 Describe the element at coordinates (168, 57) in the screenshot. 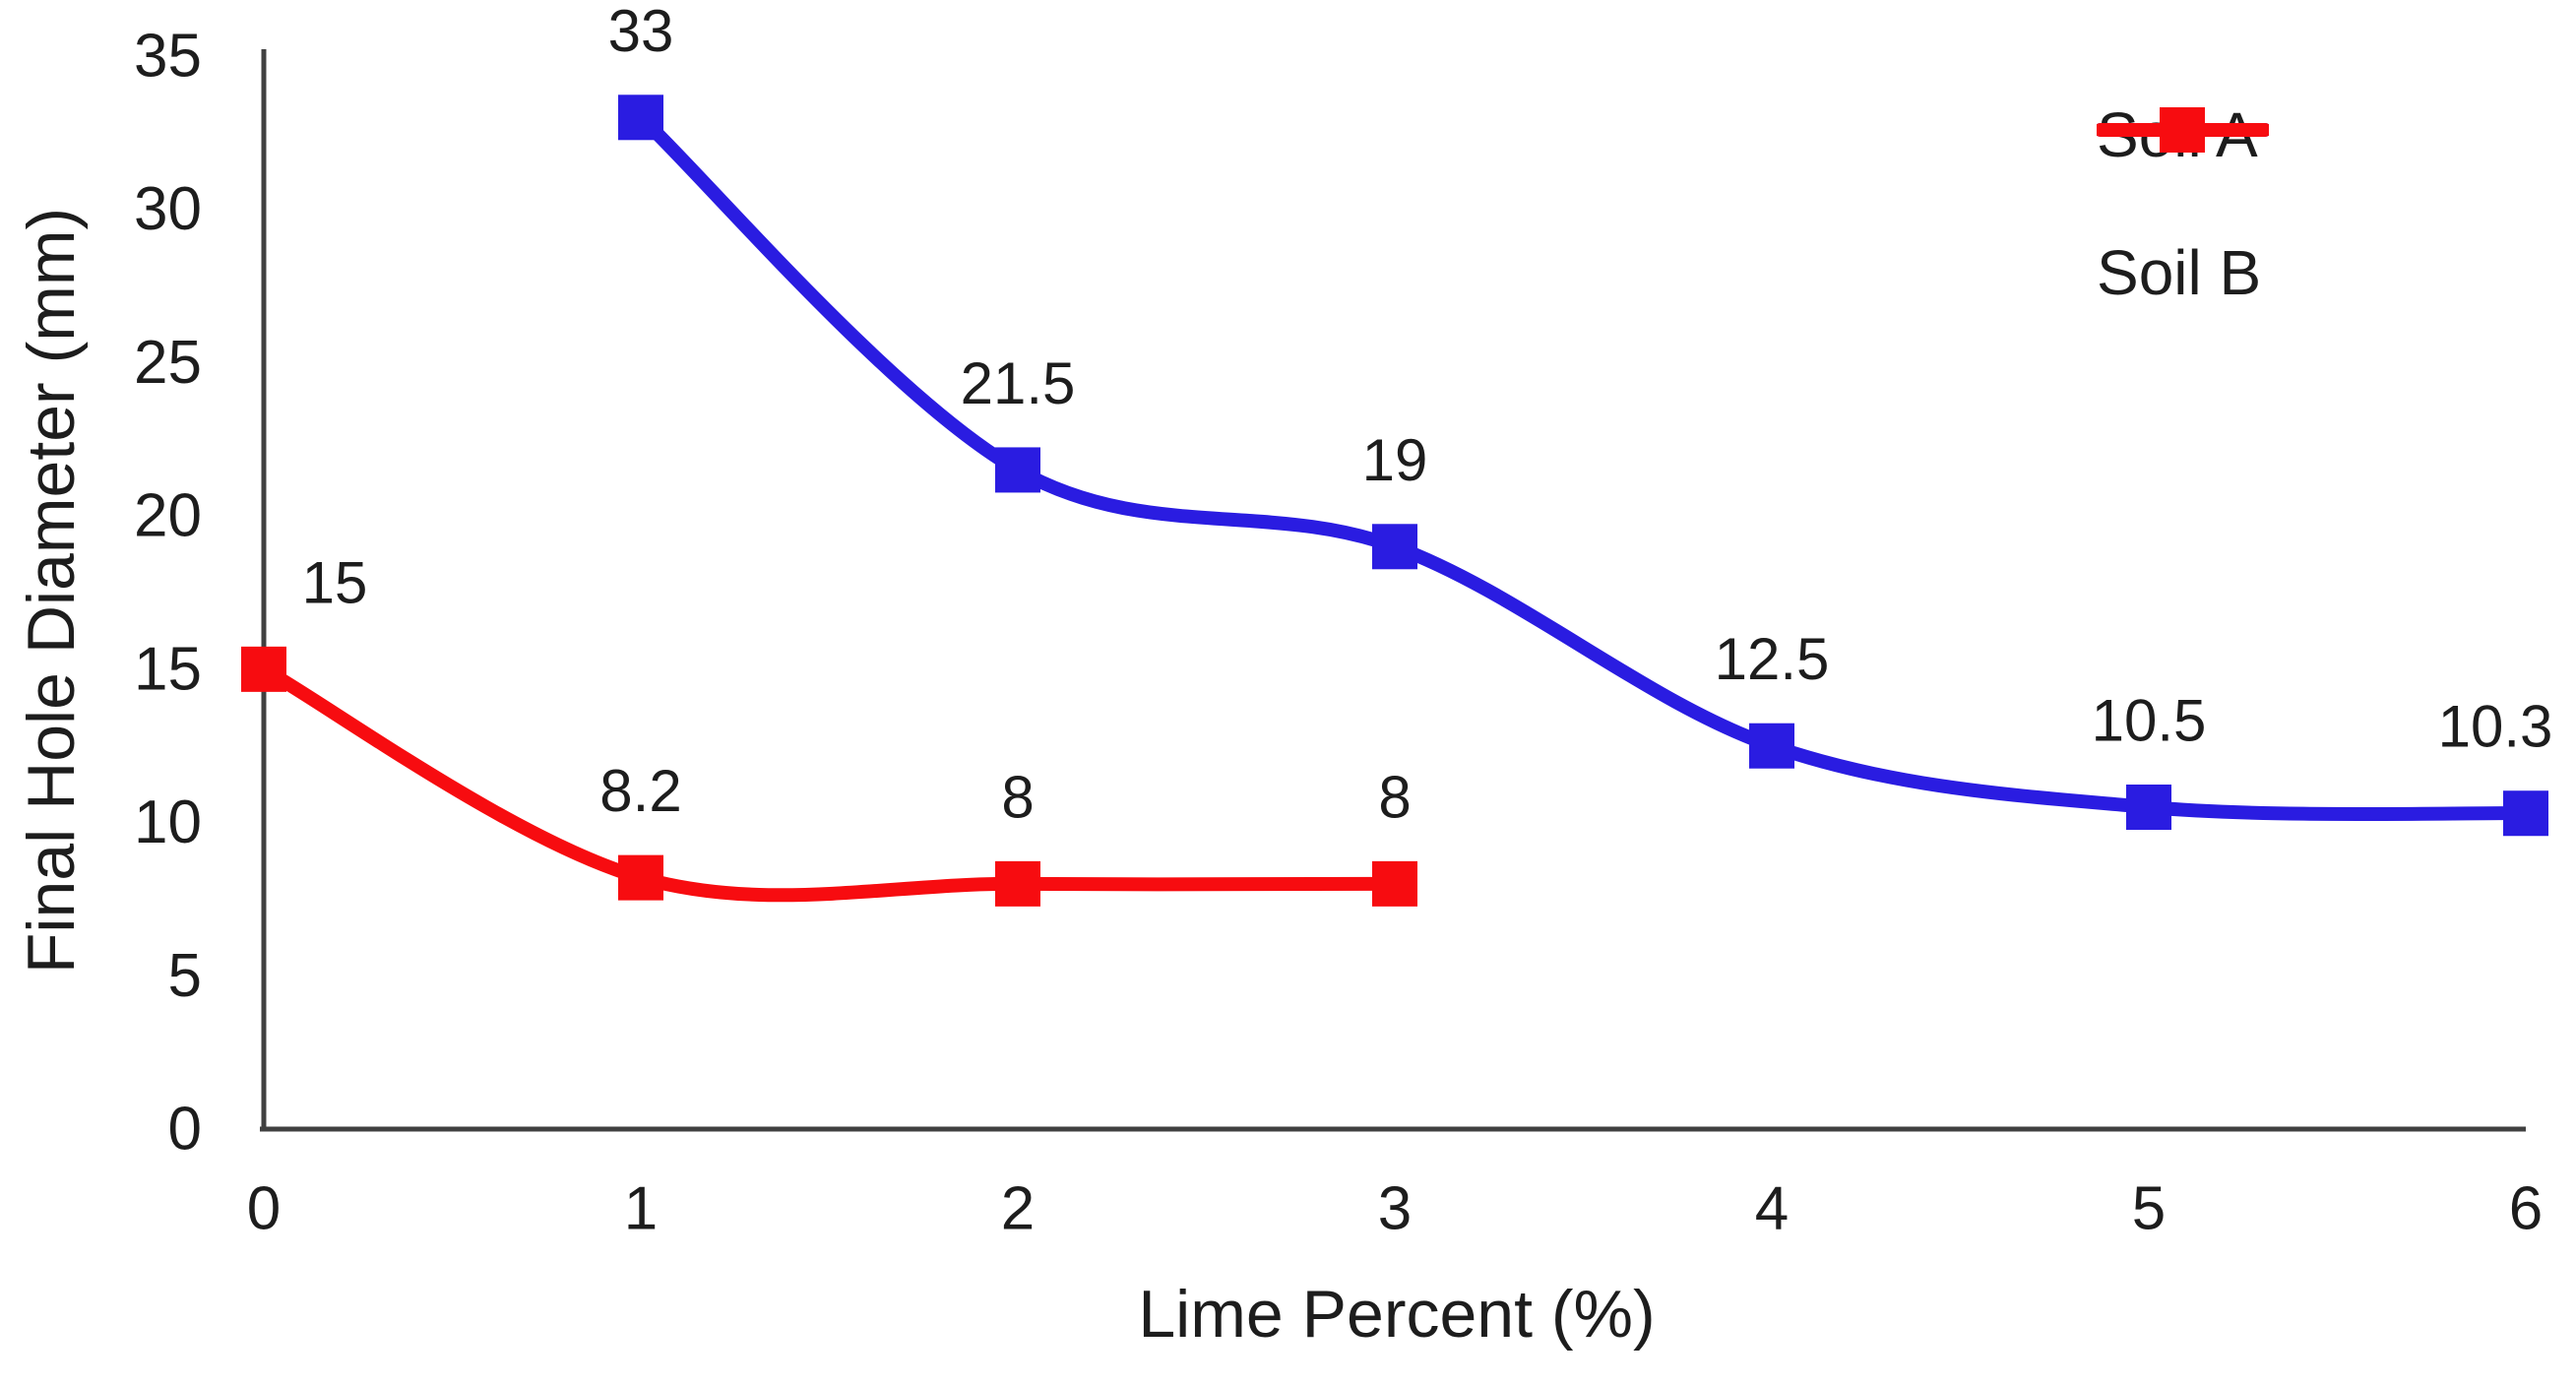

I see `y-tick-label: 35` at that location.